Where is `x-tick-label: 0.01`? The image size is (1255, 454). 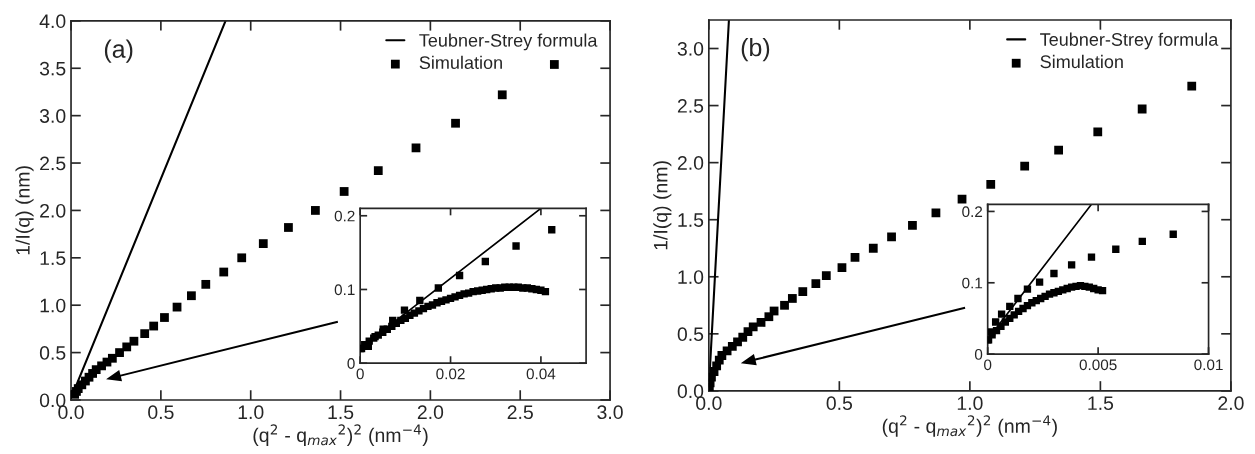
x-tick-label: 0.01 is located at coordinates (1208, 365).